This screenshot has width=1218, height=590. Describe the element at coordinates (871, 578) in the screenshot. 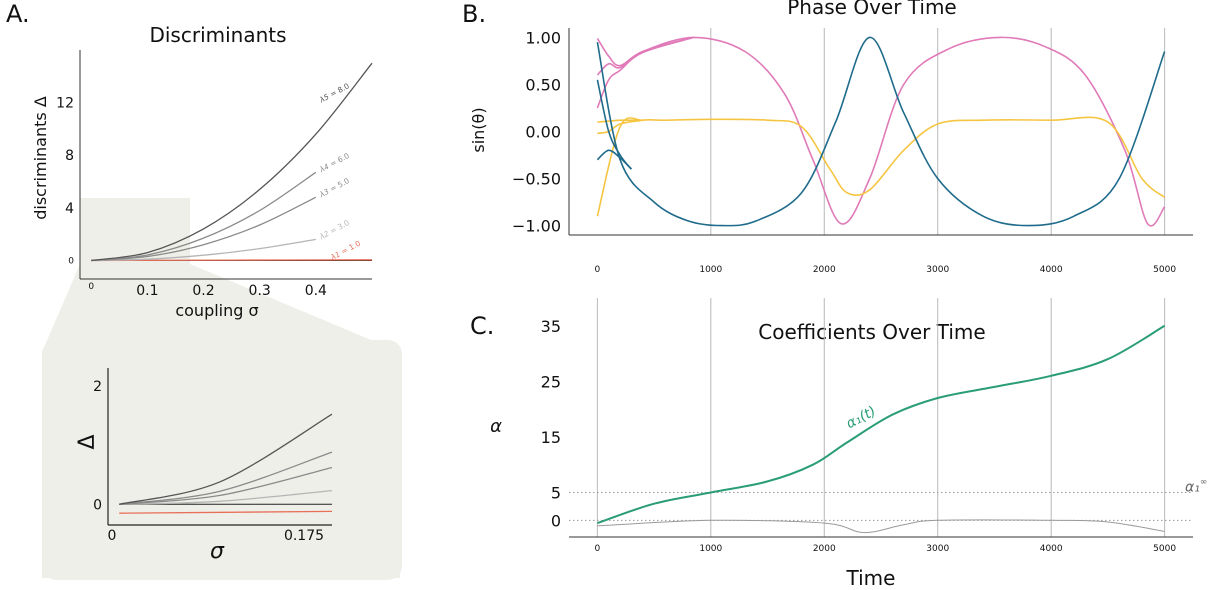

I see `panel-c-xlabel: Time` at that location.